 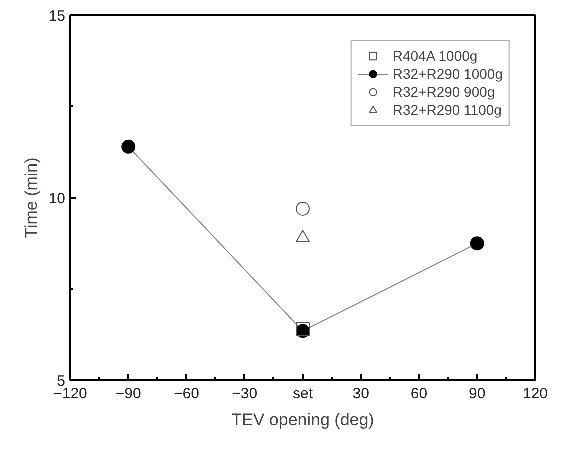 What do you see at coordinates (31, 198) in the screenshot?
I see `y-axis-title: Time (min)` at bounding box center [31, 198].